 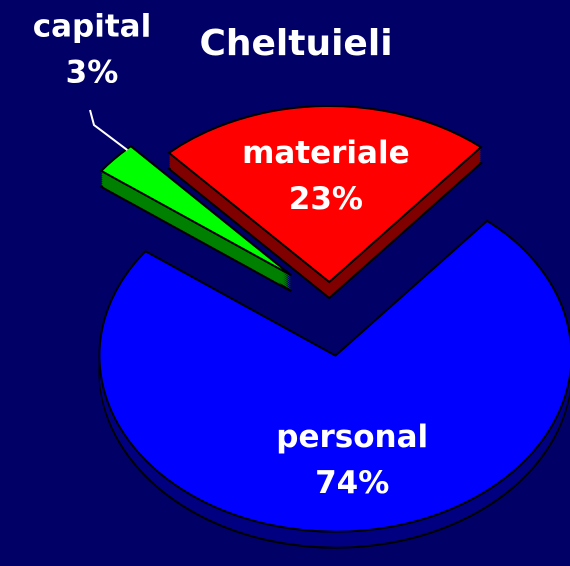 What do you see at coordinates (108, 130) in the screenshot?
I see `leader-line` at bounding box center [108, 130].